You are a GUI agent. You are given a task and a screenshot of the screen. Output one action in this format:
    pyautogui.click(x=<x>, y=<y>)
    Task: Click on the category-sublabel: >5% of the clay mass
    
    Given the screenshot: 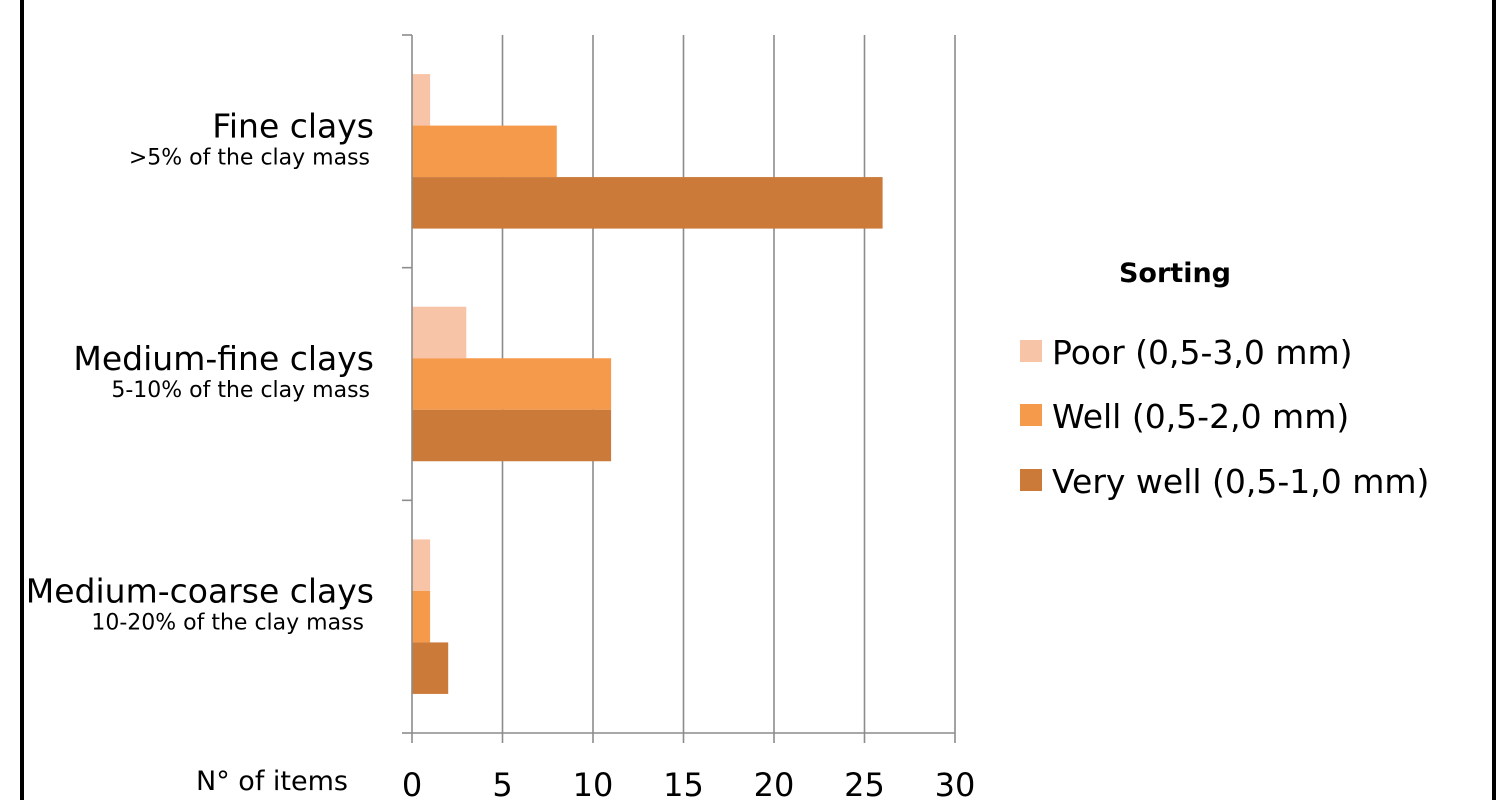 What is the action you would take?
    pyautogui.click(x=249, y=157)
    